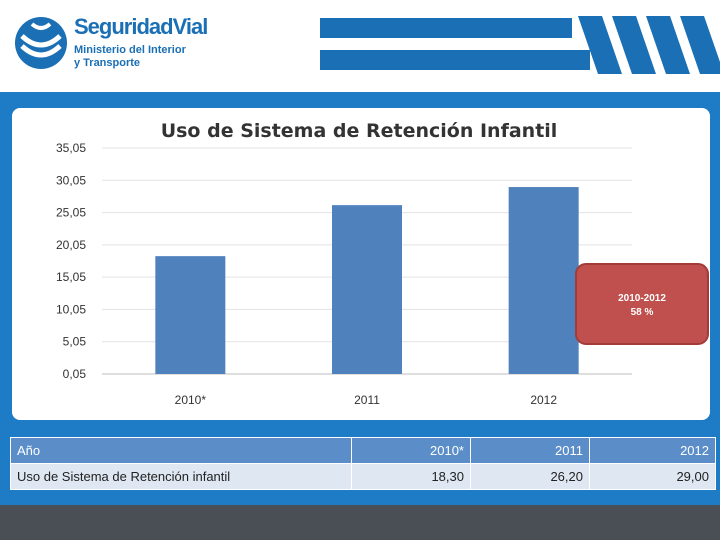 The height and width of the screenshot is (540, 720). What do you see at coordinates (642, 298) in the screenshot?
I see `annotation-period: 2010-2012` at bounding box center [642, 298].